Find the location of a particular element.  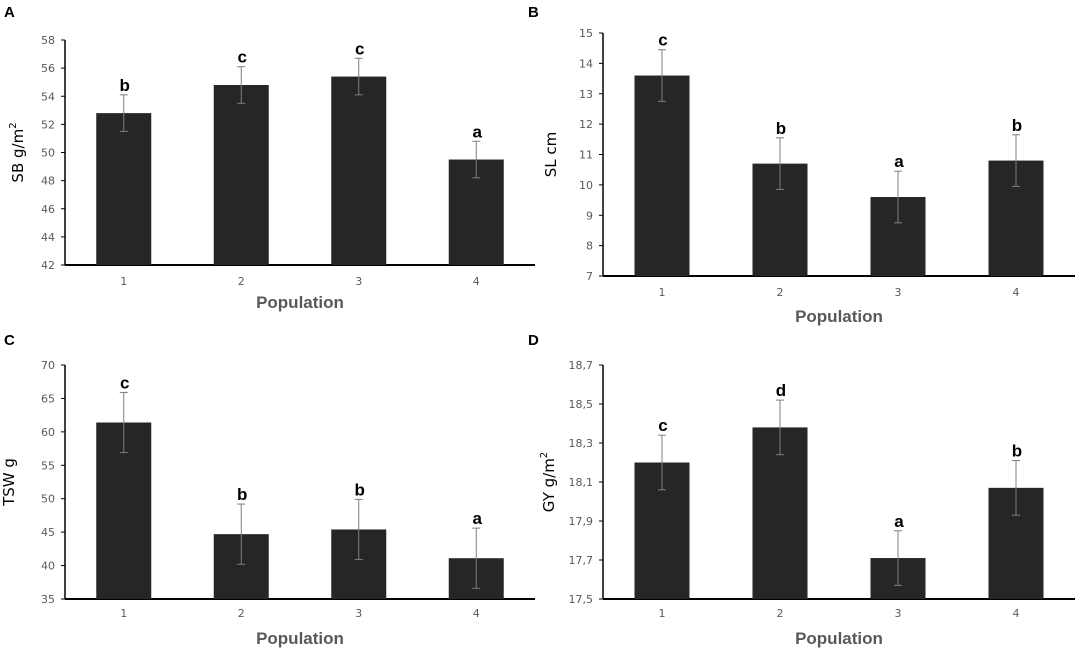

y-tick-label: 56 is located at coordinates (48, 68).